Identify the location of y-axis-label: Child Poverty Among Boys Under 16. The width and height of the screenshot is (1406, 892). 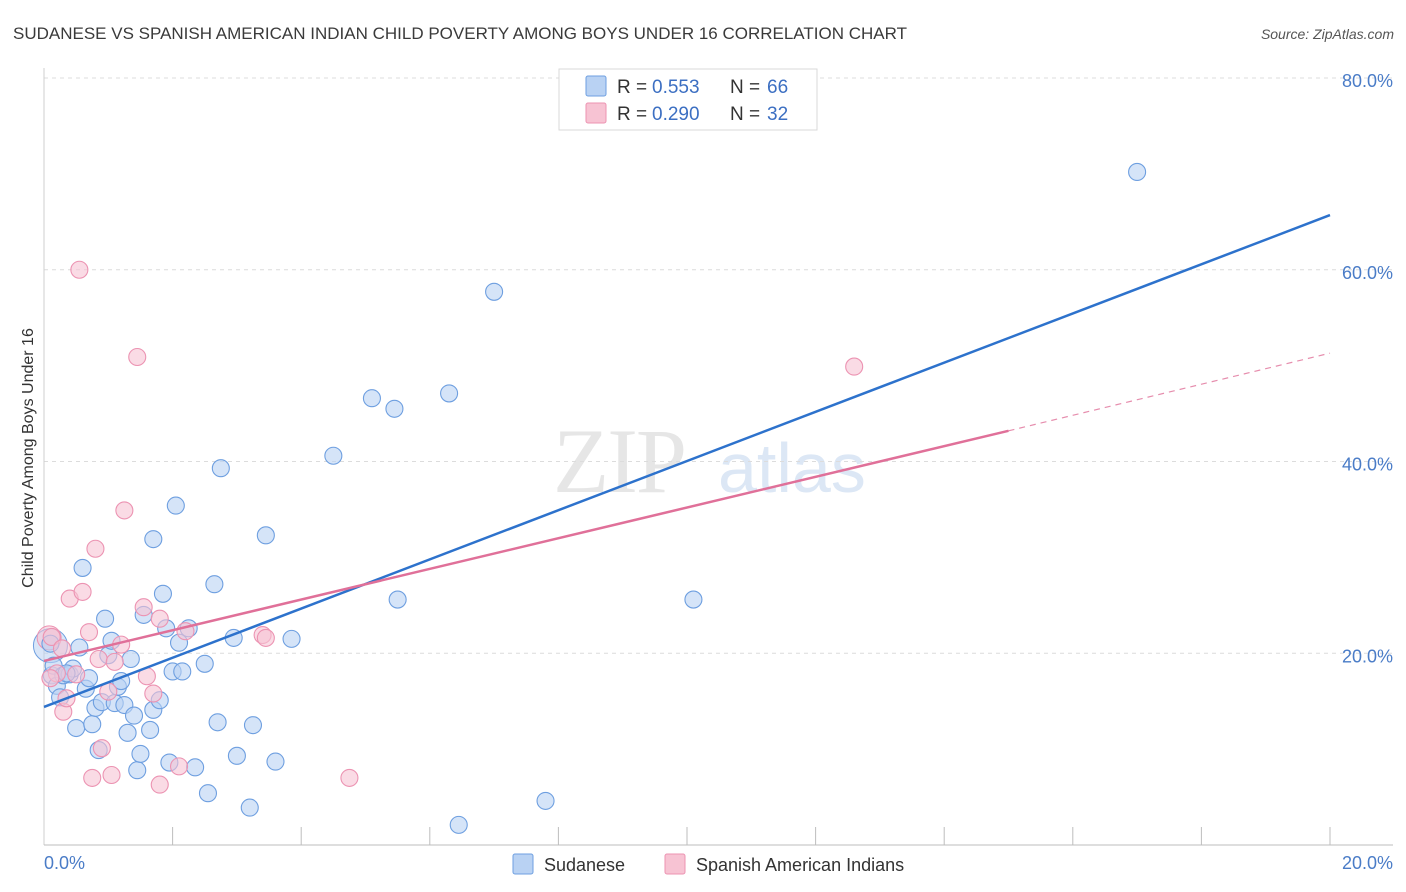
(28, 458).